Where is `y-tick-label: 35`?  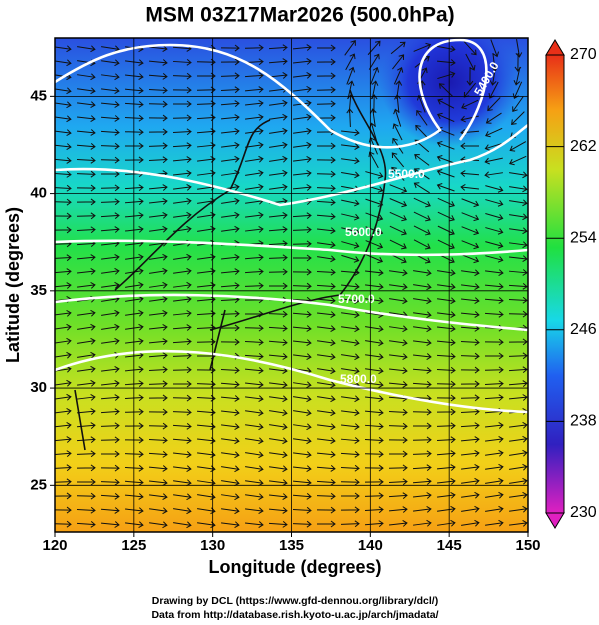 y-tick-label: 35 is located at coordinates (38, 290).